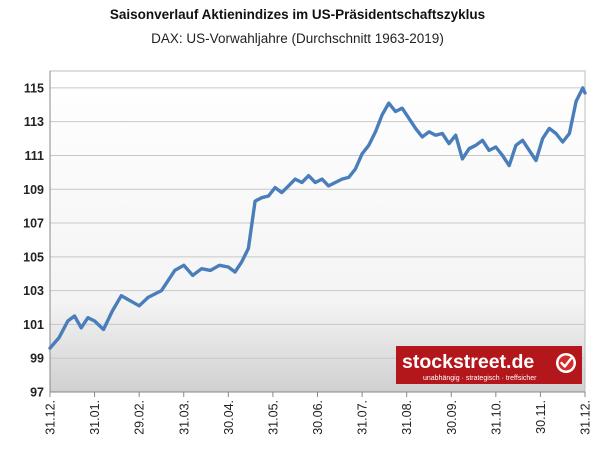 This screenshot has height=450, width=595. What do you see at coordinates (33, 224) in the screenshot?
I see `y-tick-label: 107` at bounding box center [33, 224].